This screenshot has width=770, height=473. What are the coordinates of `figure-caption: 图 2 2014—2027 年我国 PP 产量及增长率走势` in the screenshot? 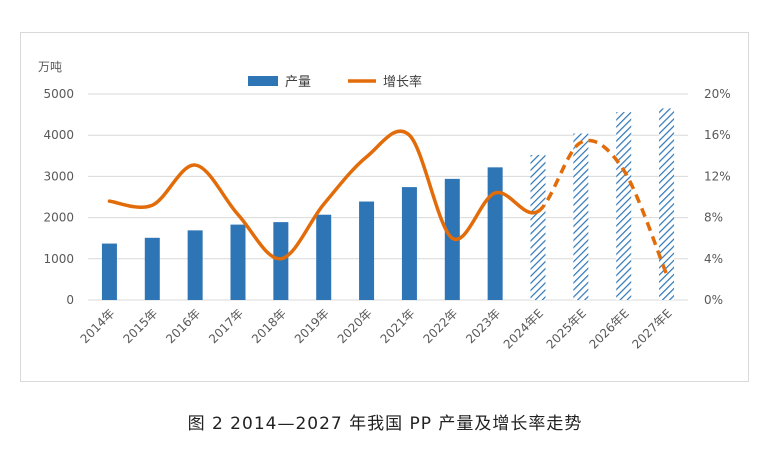 It's located at (385, 424).